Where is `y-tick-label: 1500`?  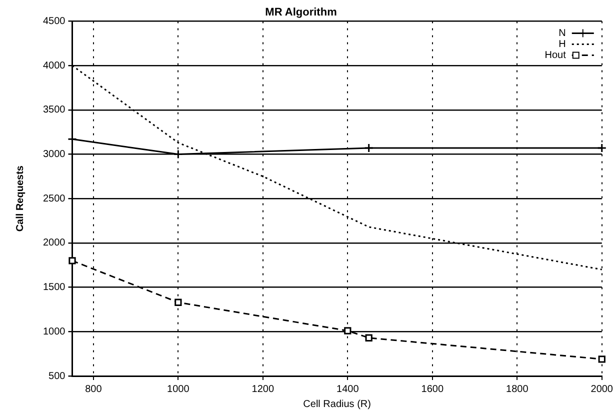 y-tick-label: 1500 is located at coordinates (54, 288).